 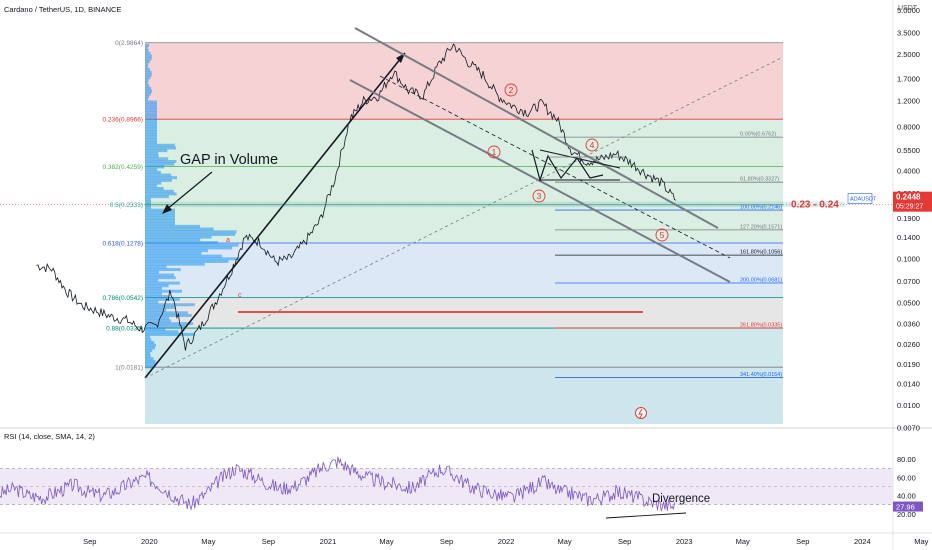 What do you see at coordinates (494, 152) in the screenshot?
I see `wave-label: 1` at bounding box center [494, 152].